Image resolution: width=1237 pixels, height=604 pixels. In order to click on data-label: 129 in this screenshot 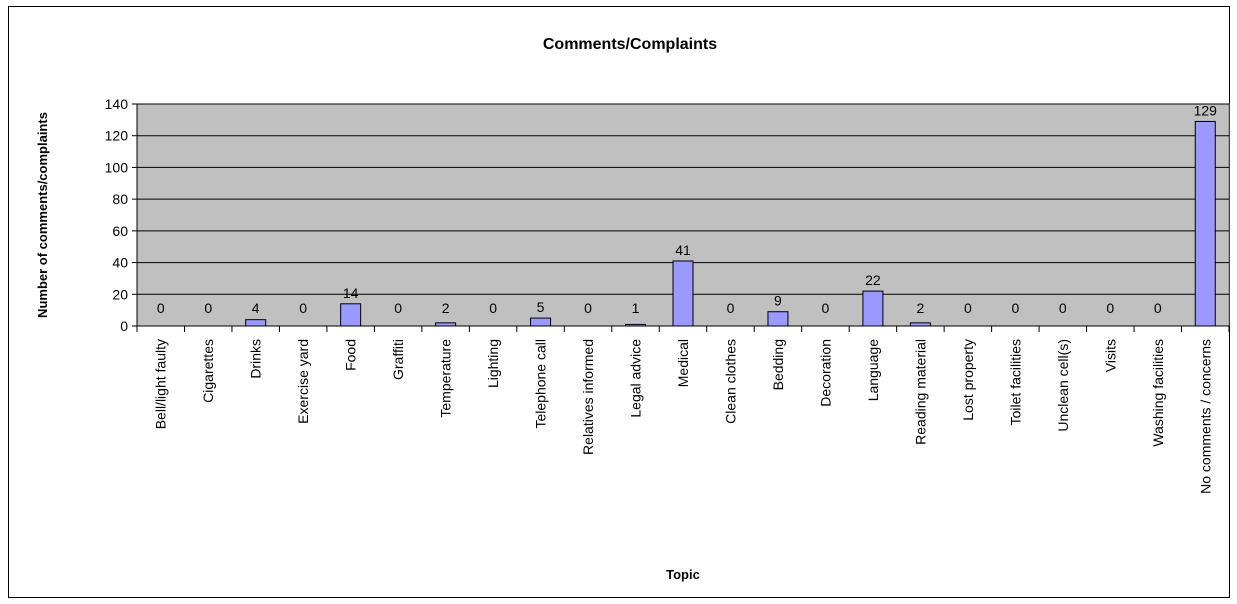, I will do `click(1206, 110)`.